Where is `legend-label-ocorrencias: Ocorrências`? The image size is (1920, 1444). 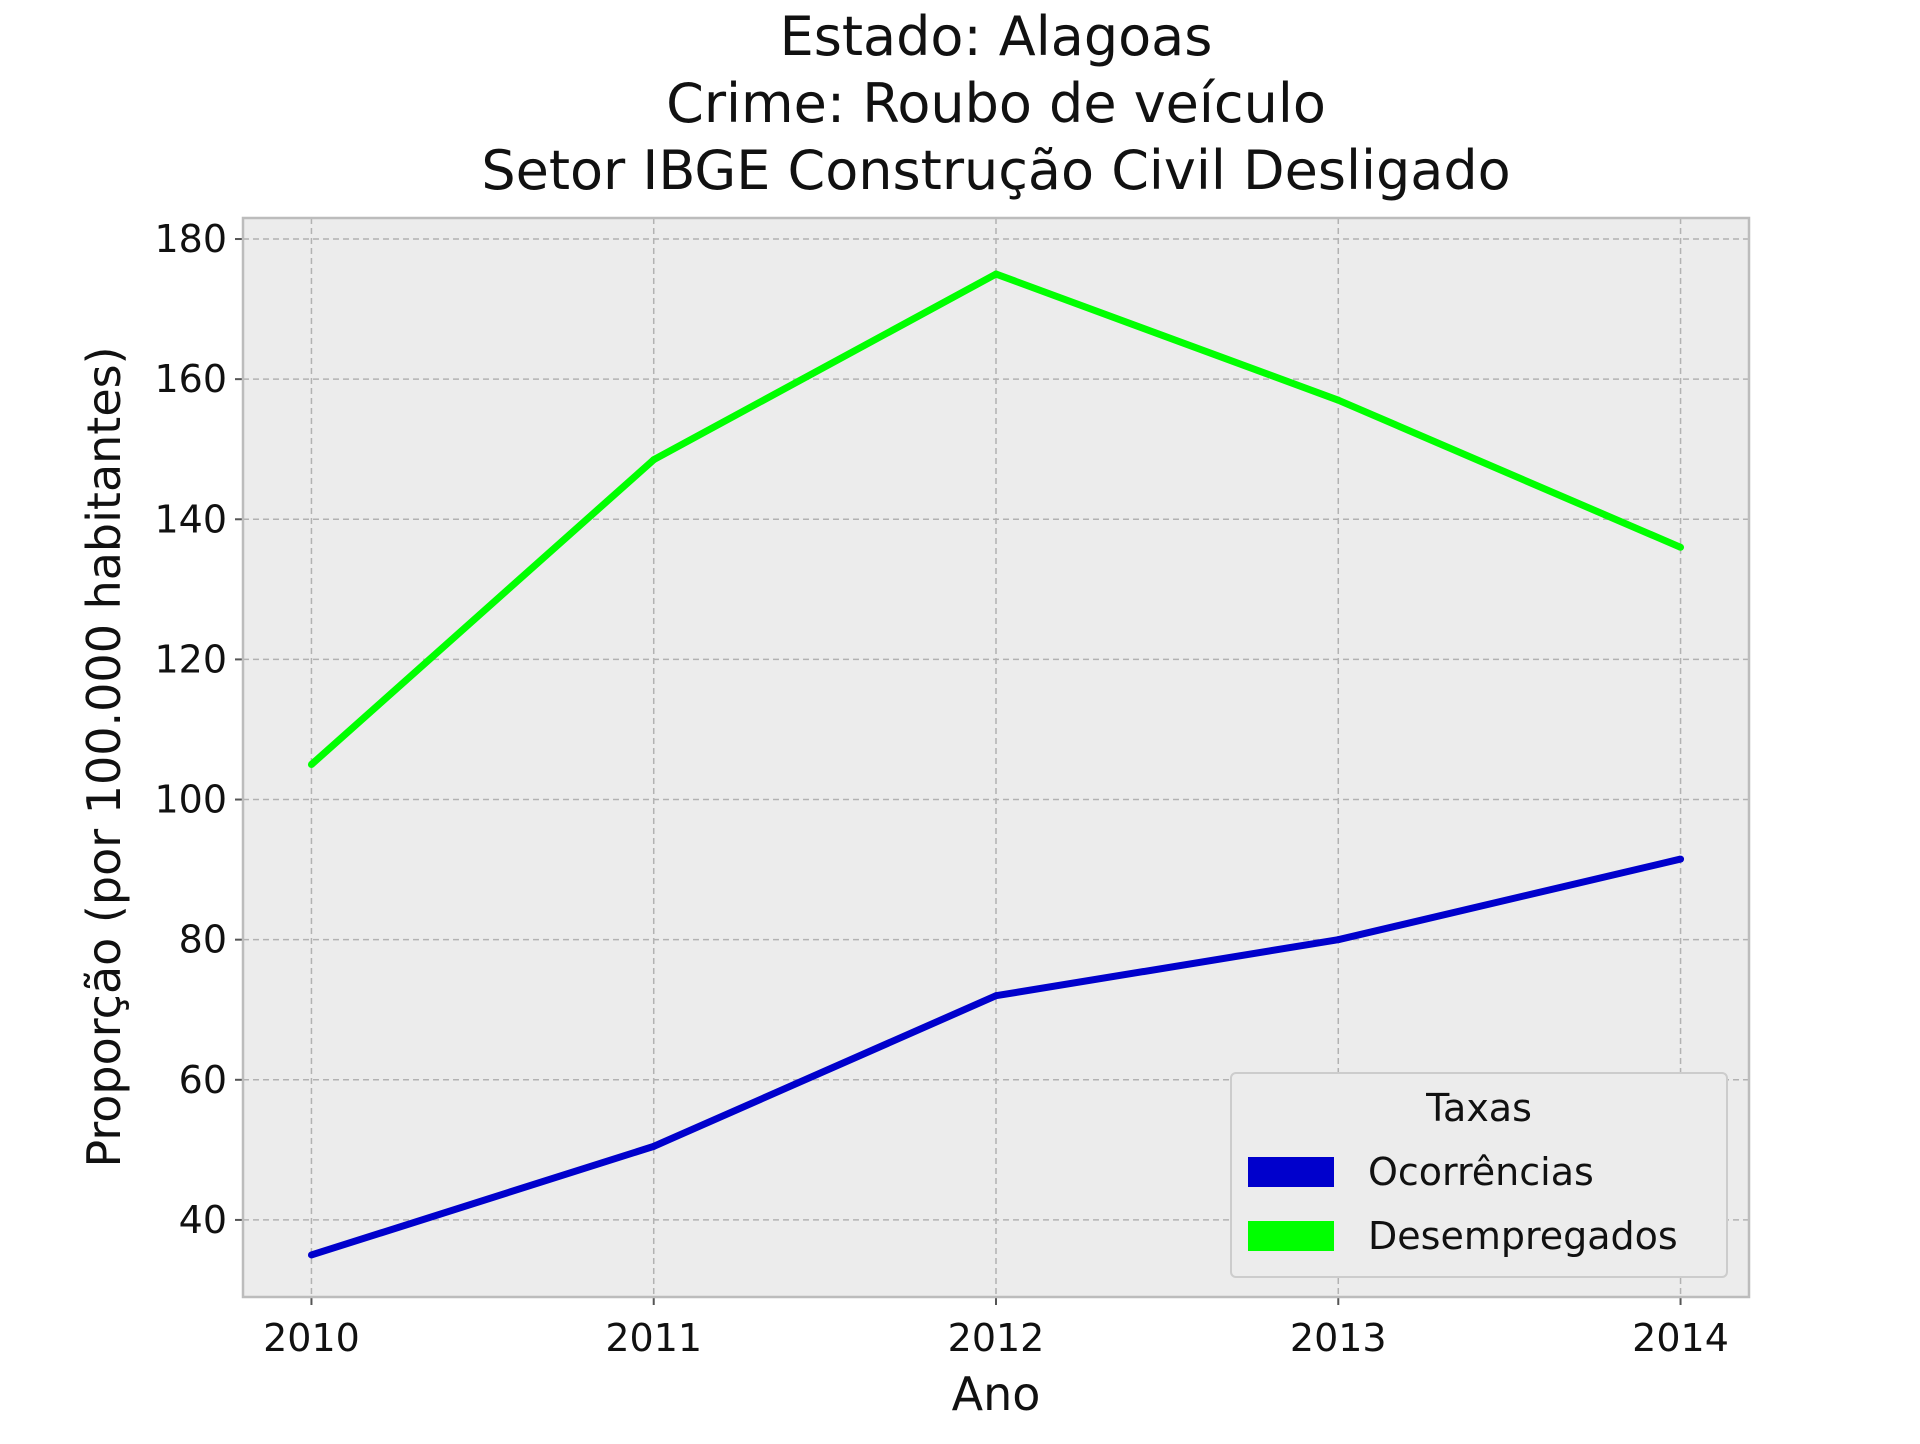 legend-label-ocorrencias: Ocorrências is located at coordinates (1481, 1172).